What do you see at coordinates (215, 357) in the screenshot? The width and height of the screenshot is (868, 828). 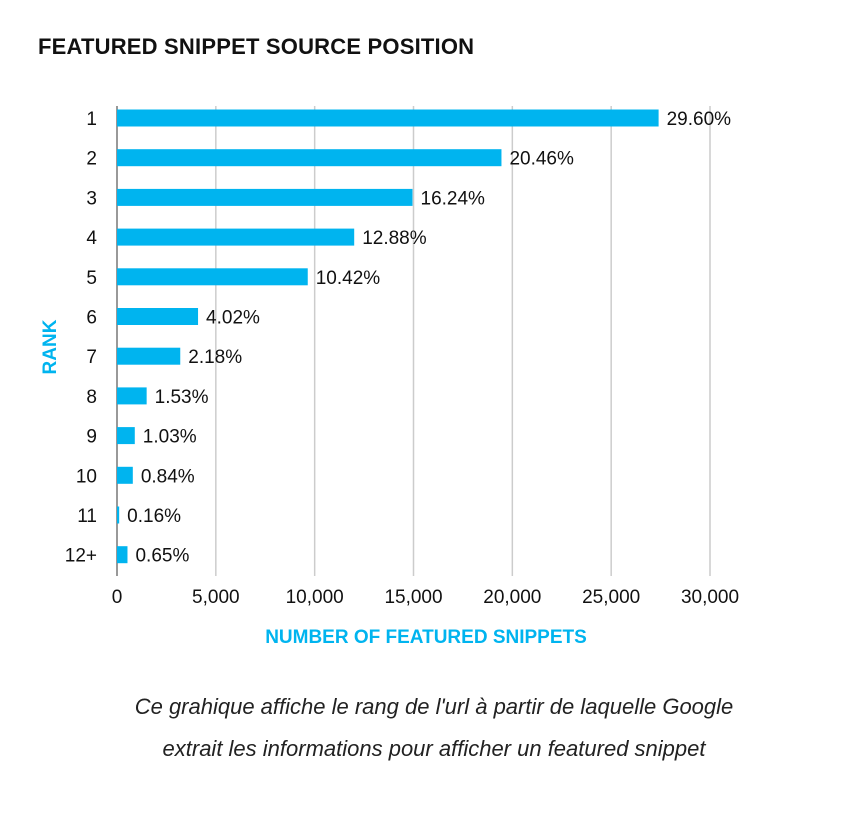 I see `data-label: 2.18%` at bounding box center [215, 357].